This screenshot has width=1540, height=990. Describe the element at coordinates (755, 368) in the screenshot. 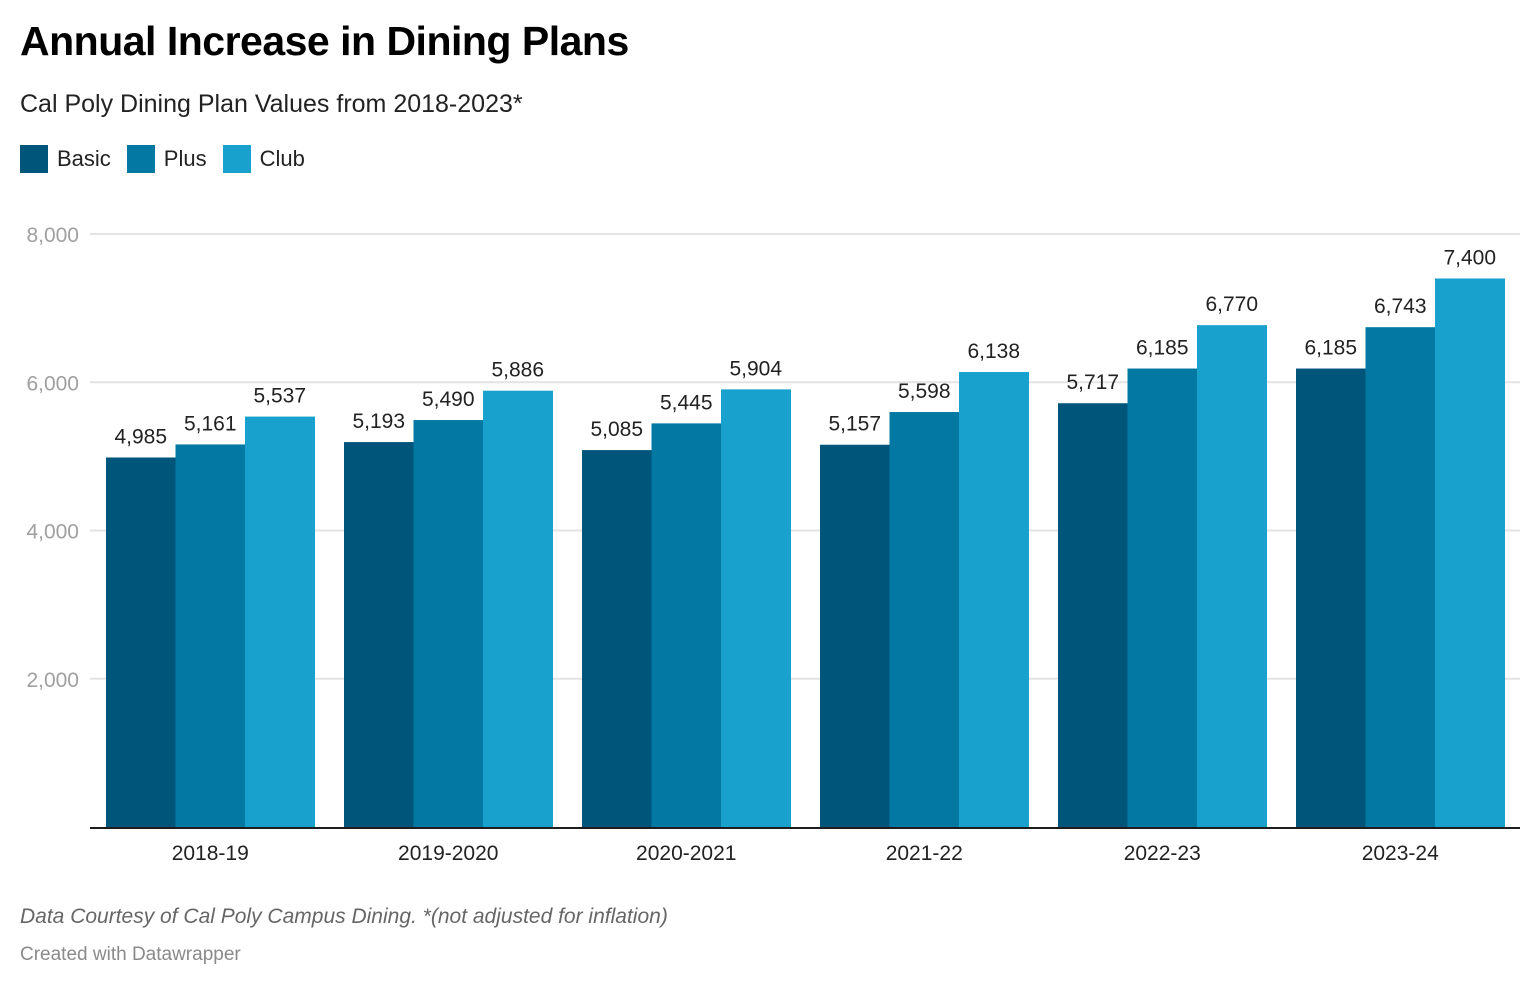

I see `value-label: 5,904` at that location.